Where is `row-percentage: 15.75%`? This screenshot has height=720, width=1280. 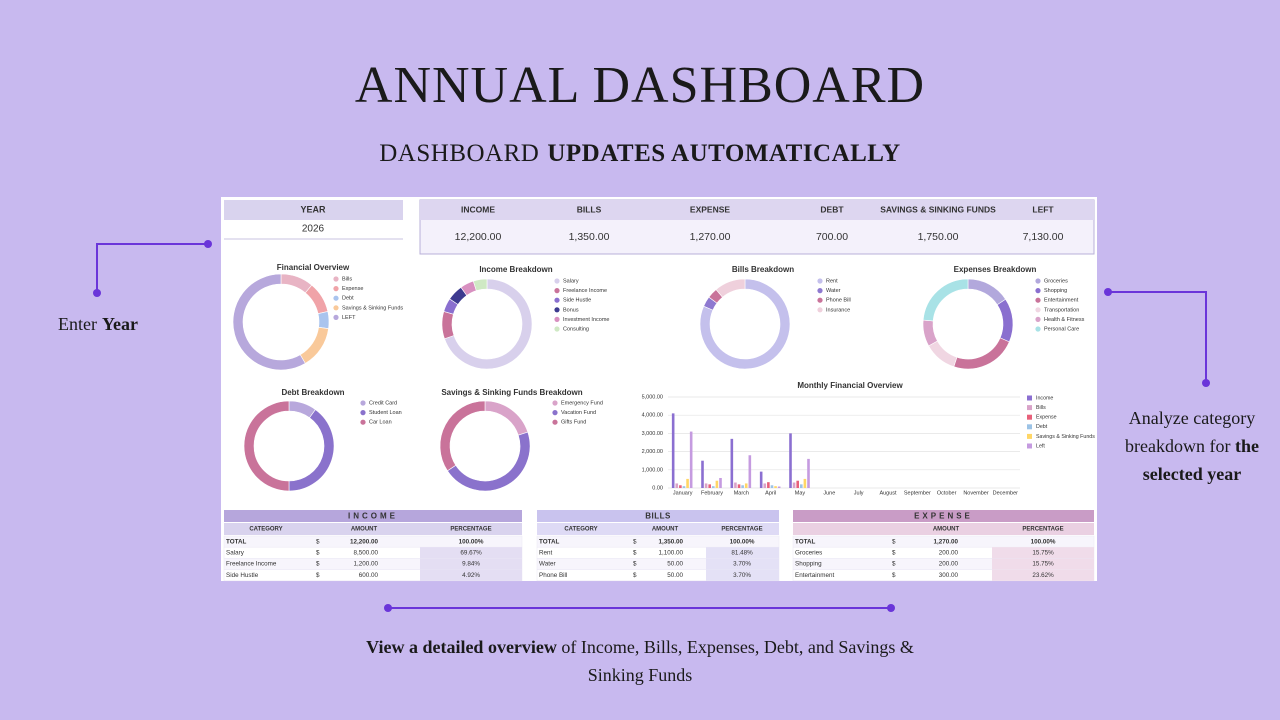
row-percentage: 15.75% is located at coordinates (1043, 552).